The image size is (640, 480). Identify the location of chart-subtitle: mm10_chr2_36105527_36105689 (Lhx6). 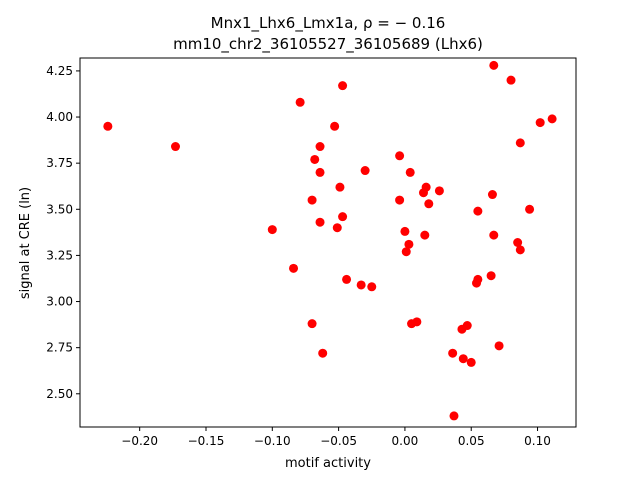
(328, 44).